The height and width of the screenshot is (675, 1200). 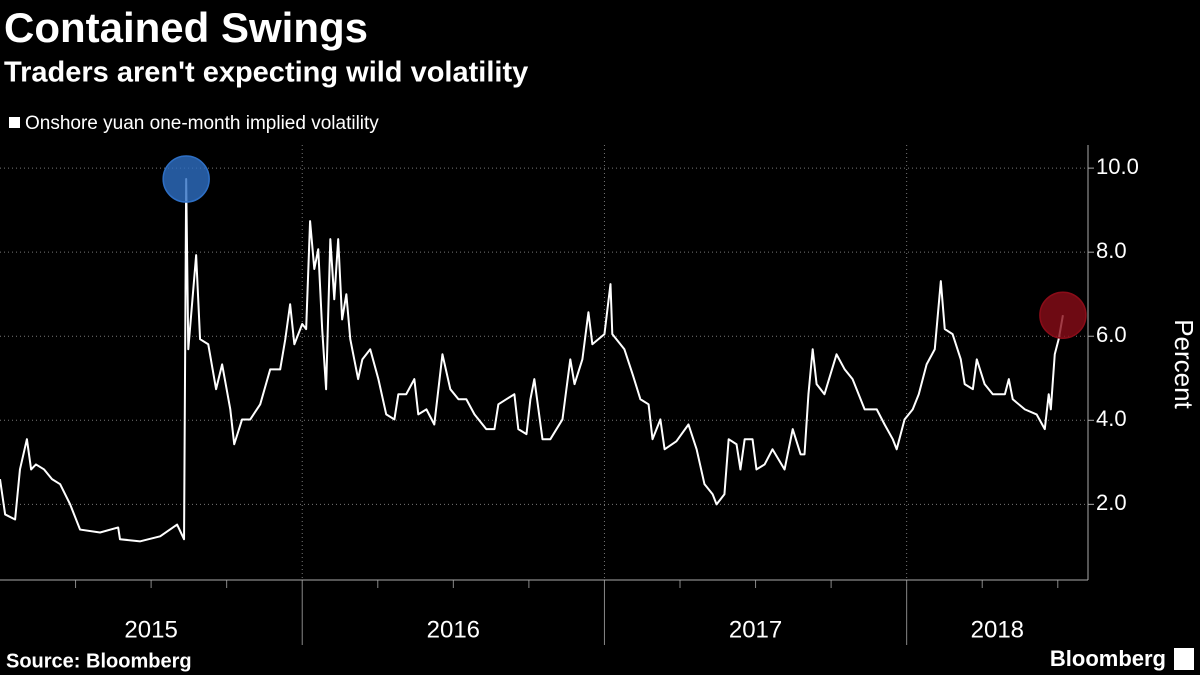 What do you see at coordinates (1111, 502) in the screenshot?
I see `y-tick-label: 2.0` at bounding box center [1111, 502].